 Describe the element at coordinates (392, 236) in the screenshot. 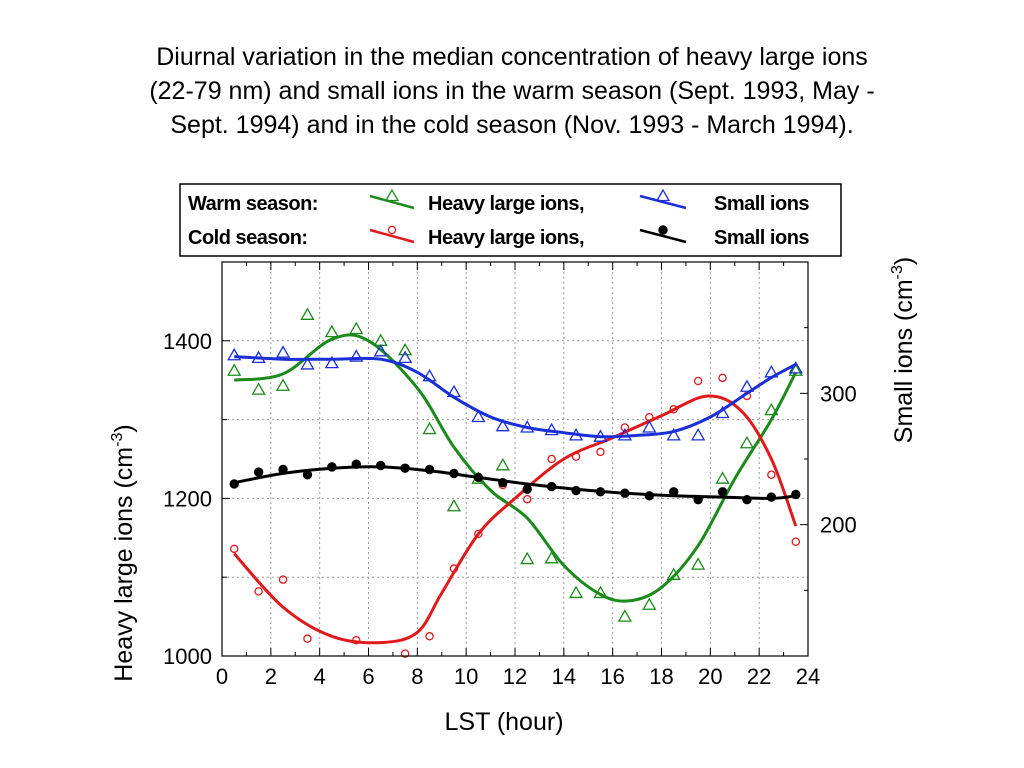

I see `legend-line-cold_heavy` at that location.